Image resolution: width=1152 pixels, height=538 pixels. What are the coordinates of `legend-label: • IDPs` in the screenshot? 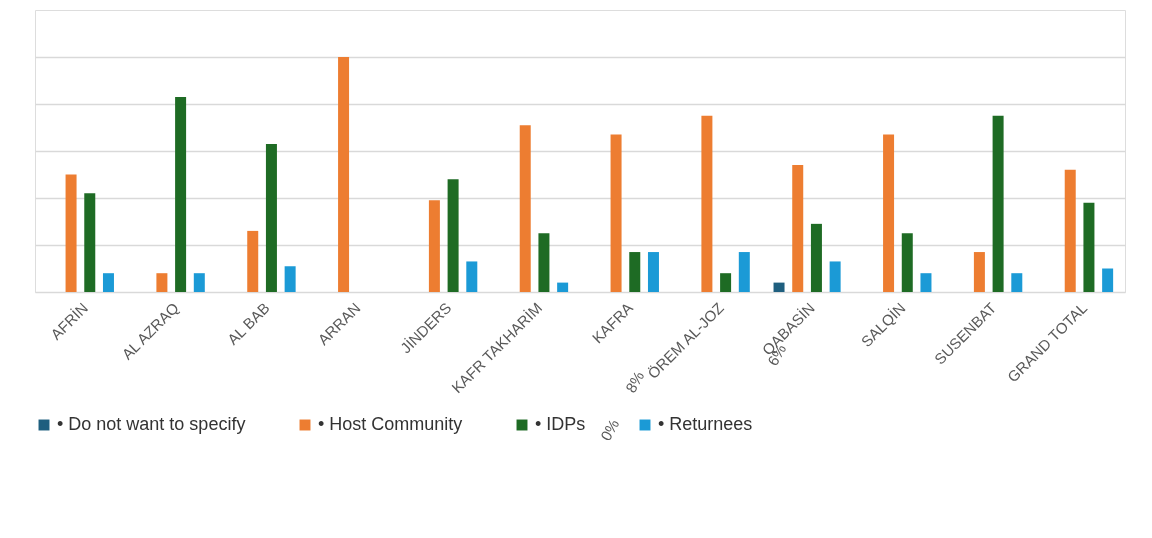 It's located at (560, 424).